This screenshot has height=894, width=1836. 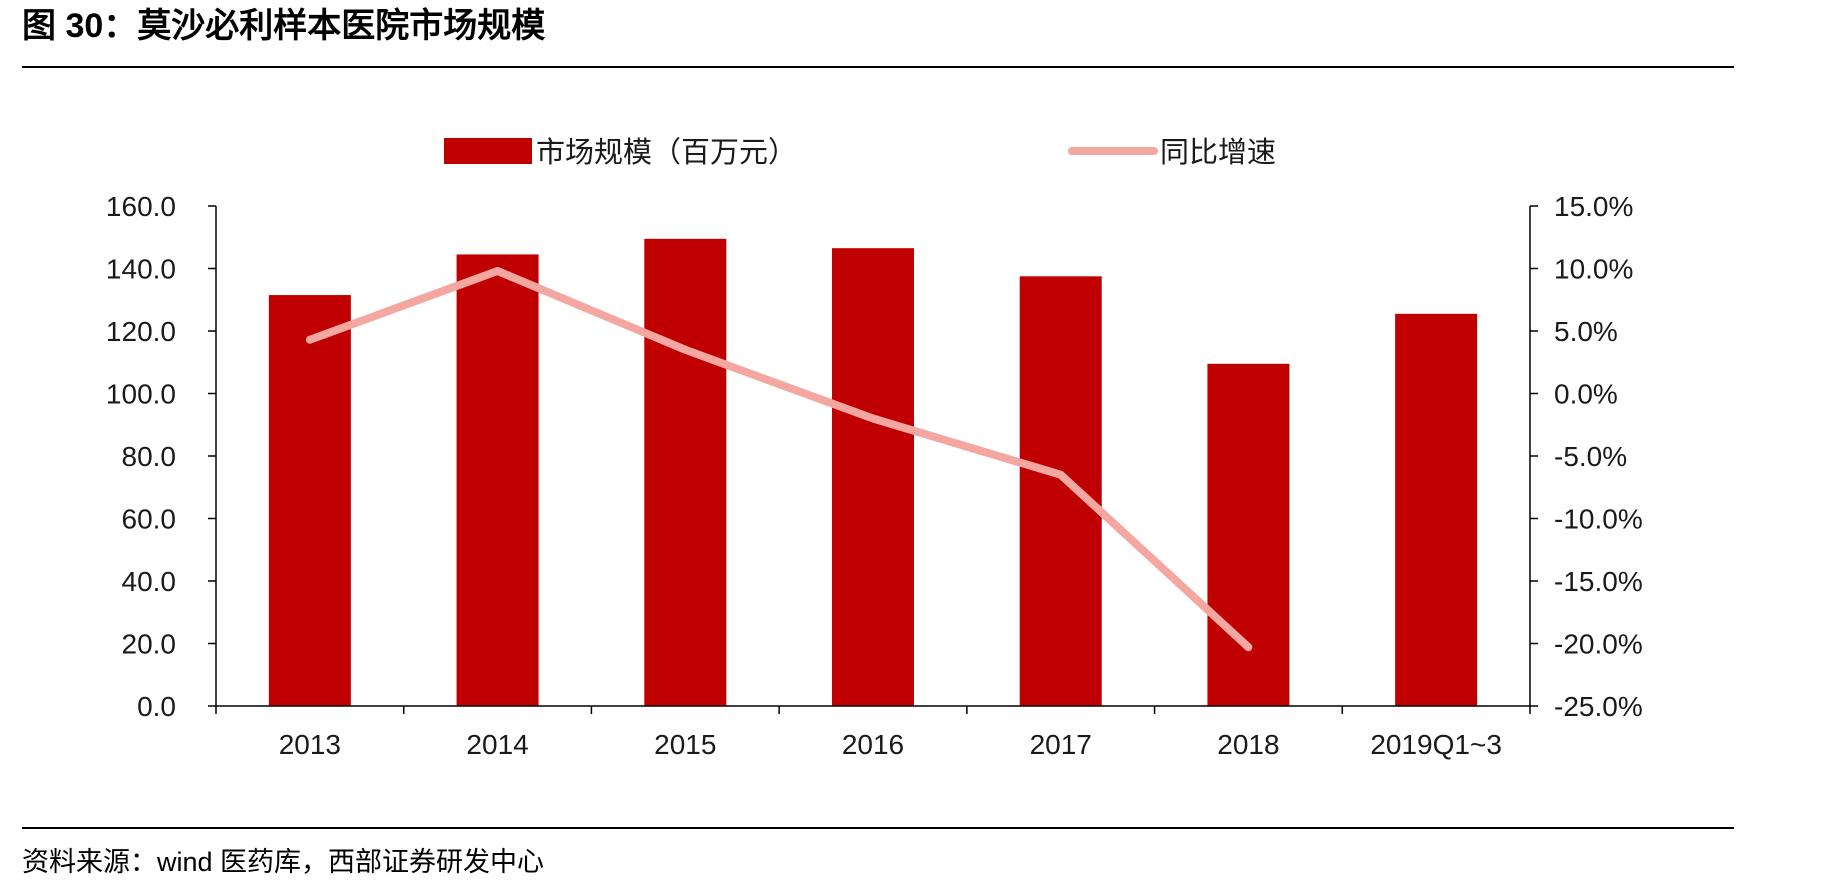 I want to click on bar-2017, so click(x=1060, y=491).